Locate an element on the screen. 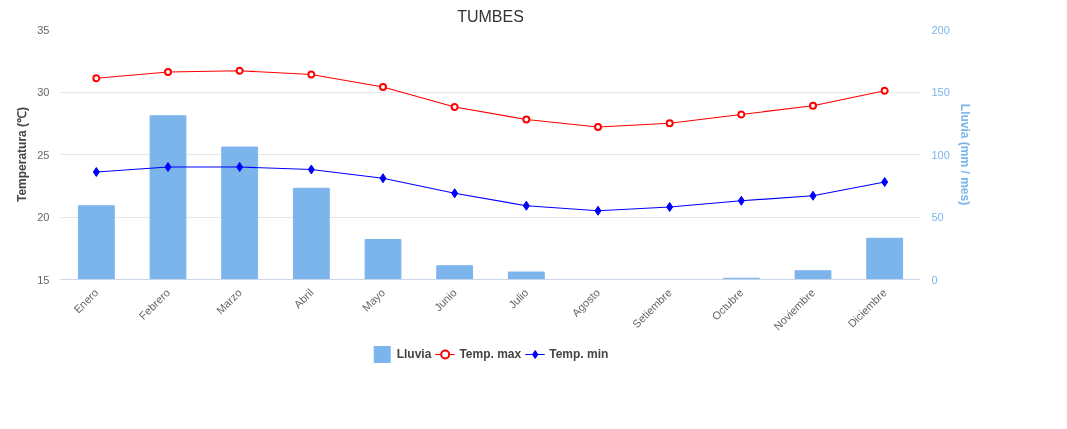  y-tick-label: 25 is located at coordinates (43, 154).